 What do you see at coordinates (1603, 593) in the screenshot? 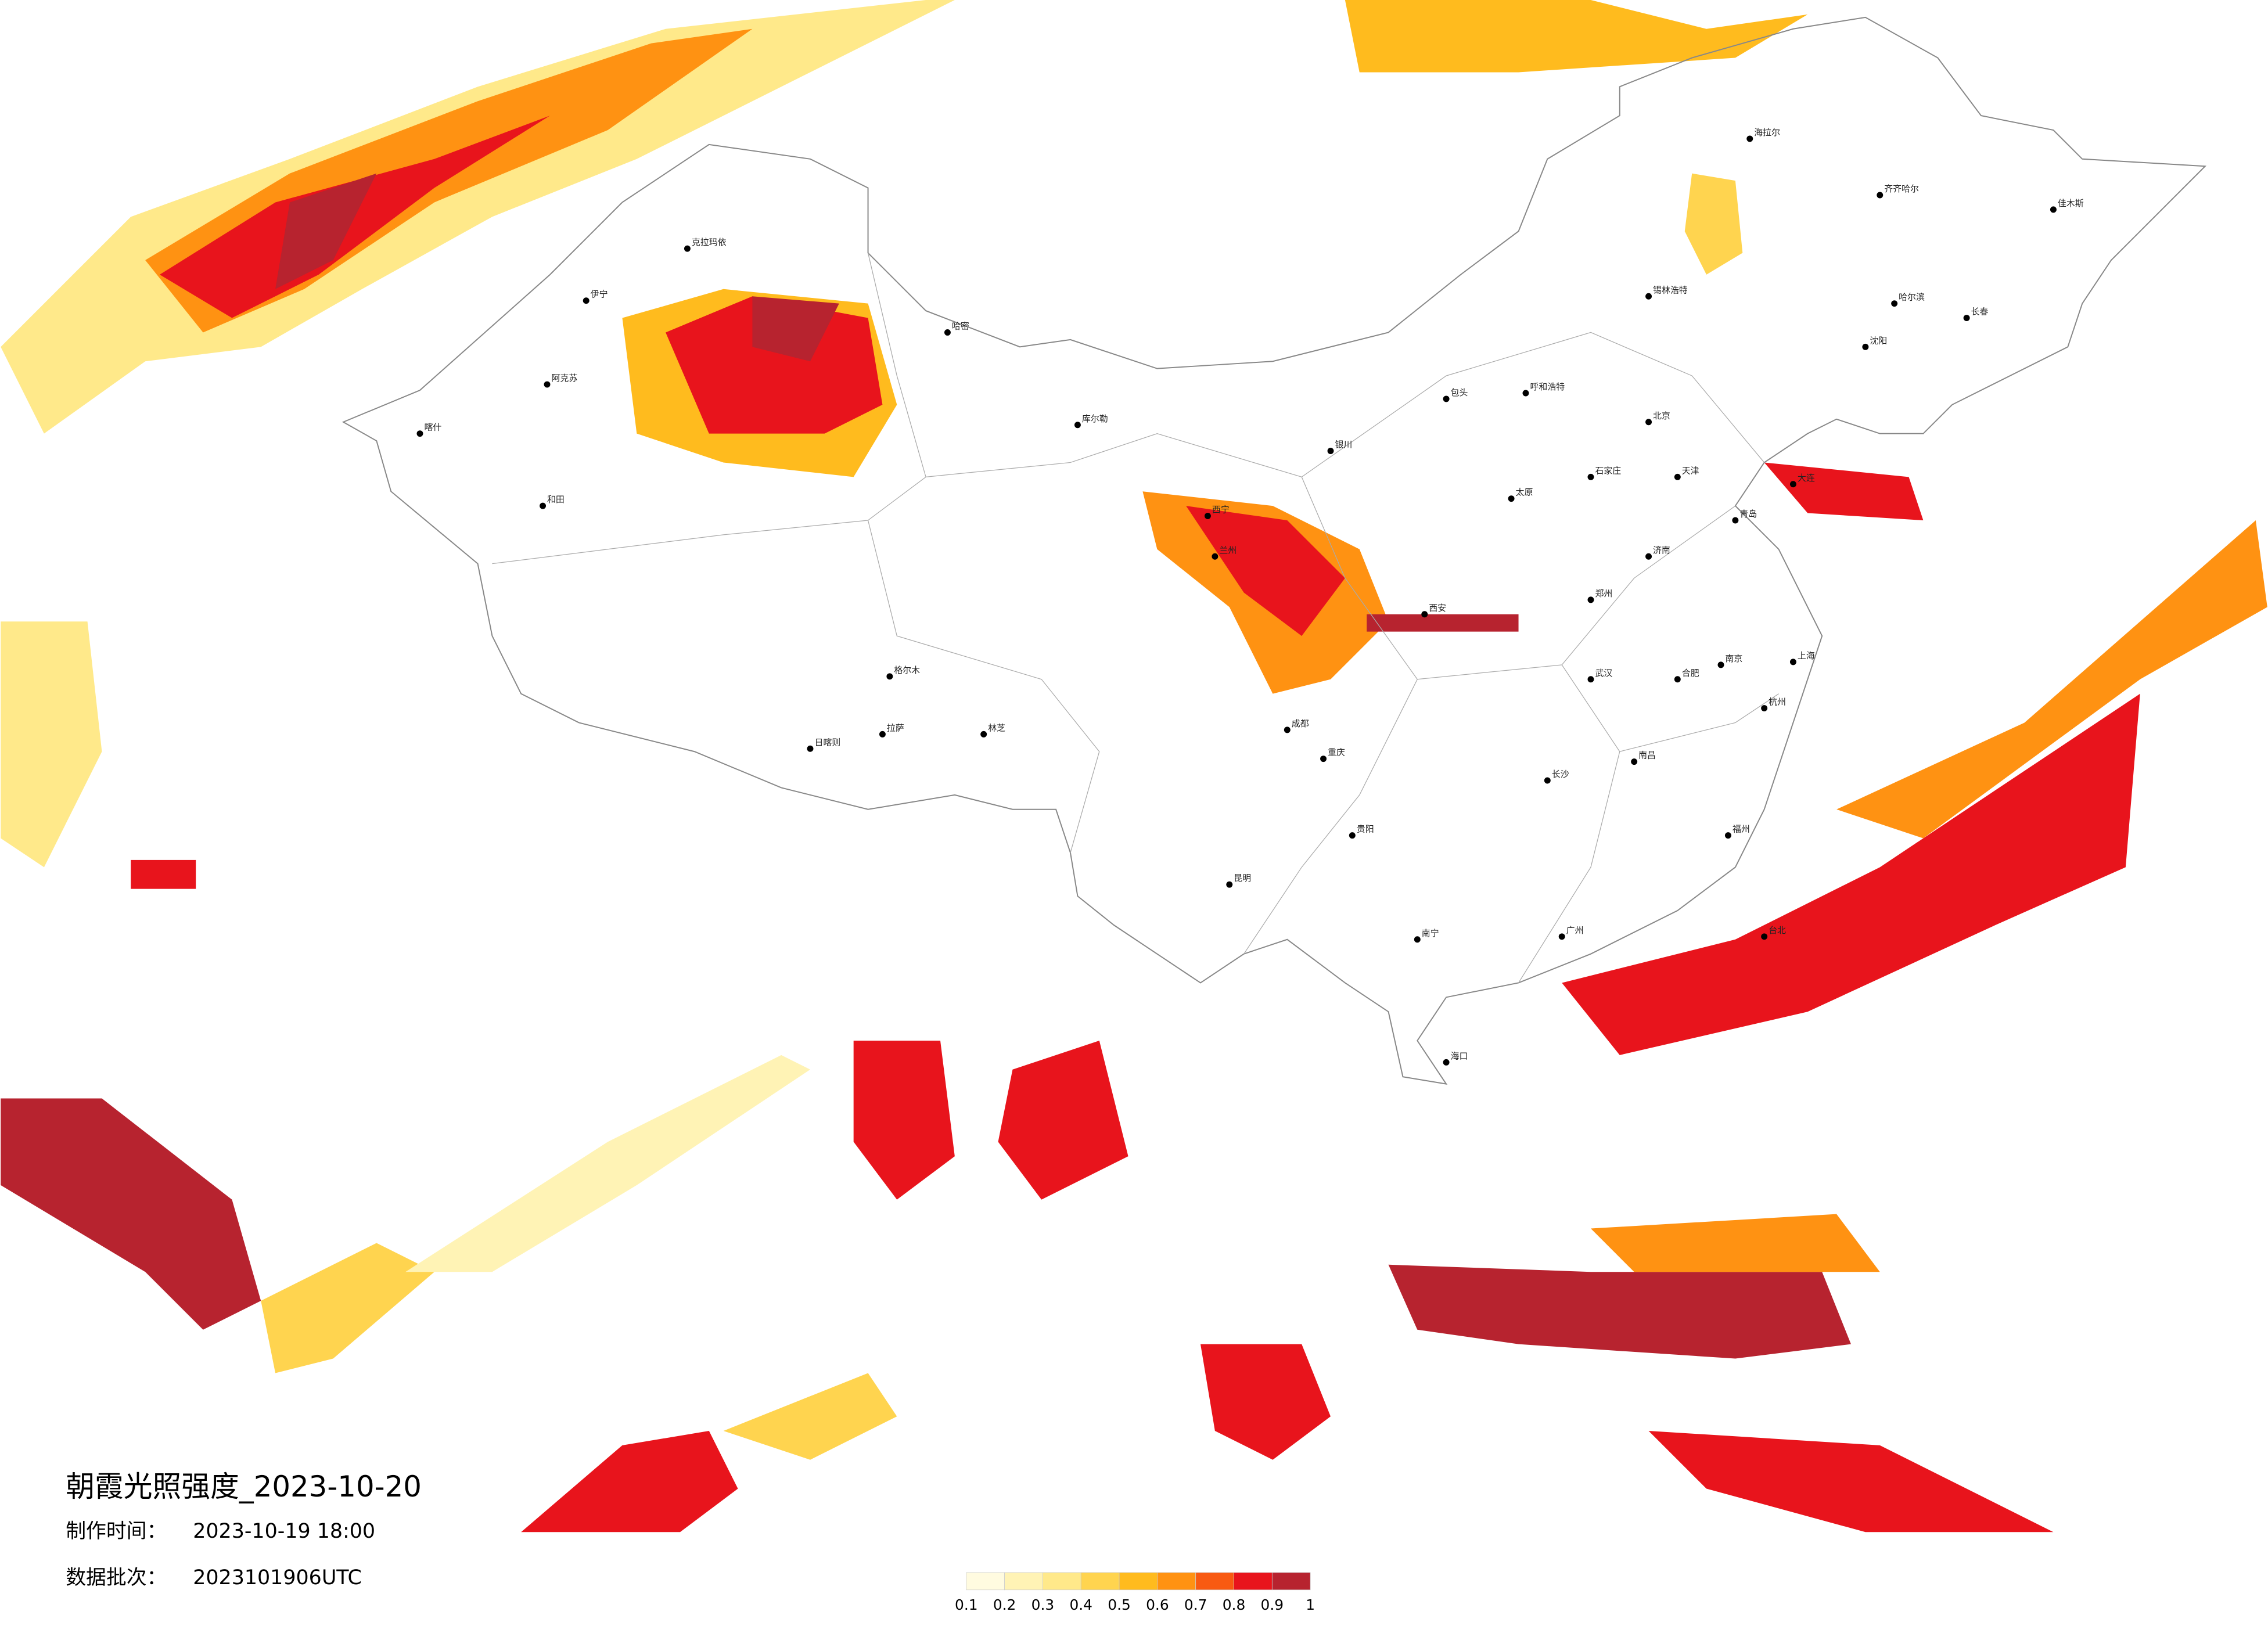
I see `city-label: 郑州` at bounding box center [1603, 593].